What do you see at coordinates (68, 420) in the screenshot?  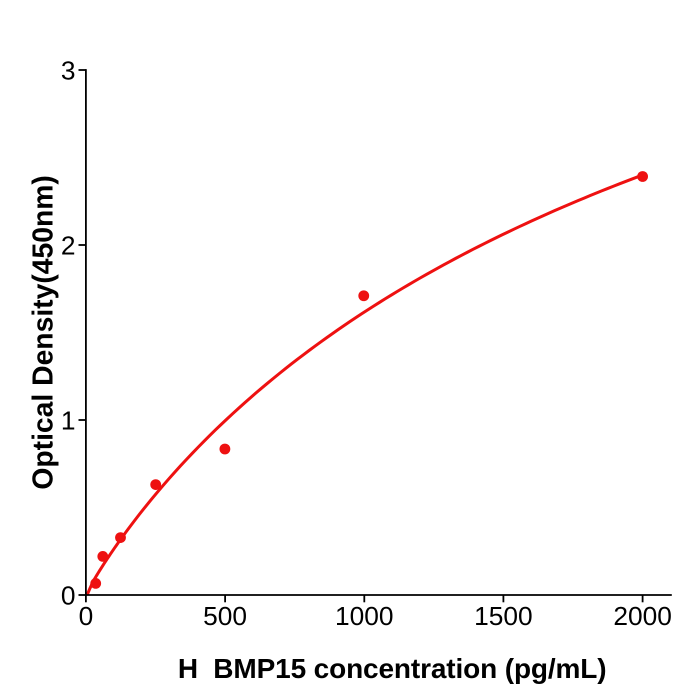 I see `svg-text: 1` at bounding box center [68, 420].